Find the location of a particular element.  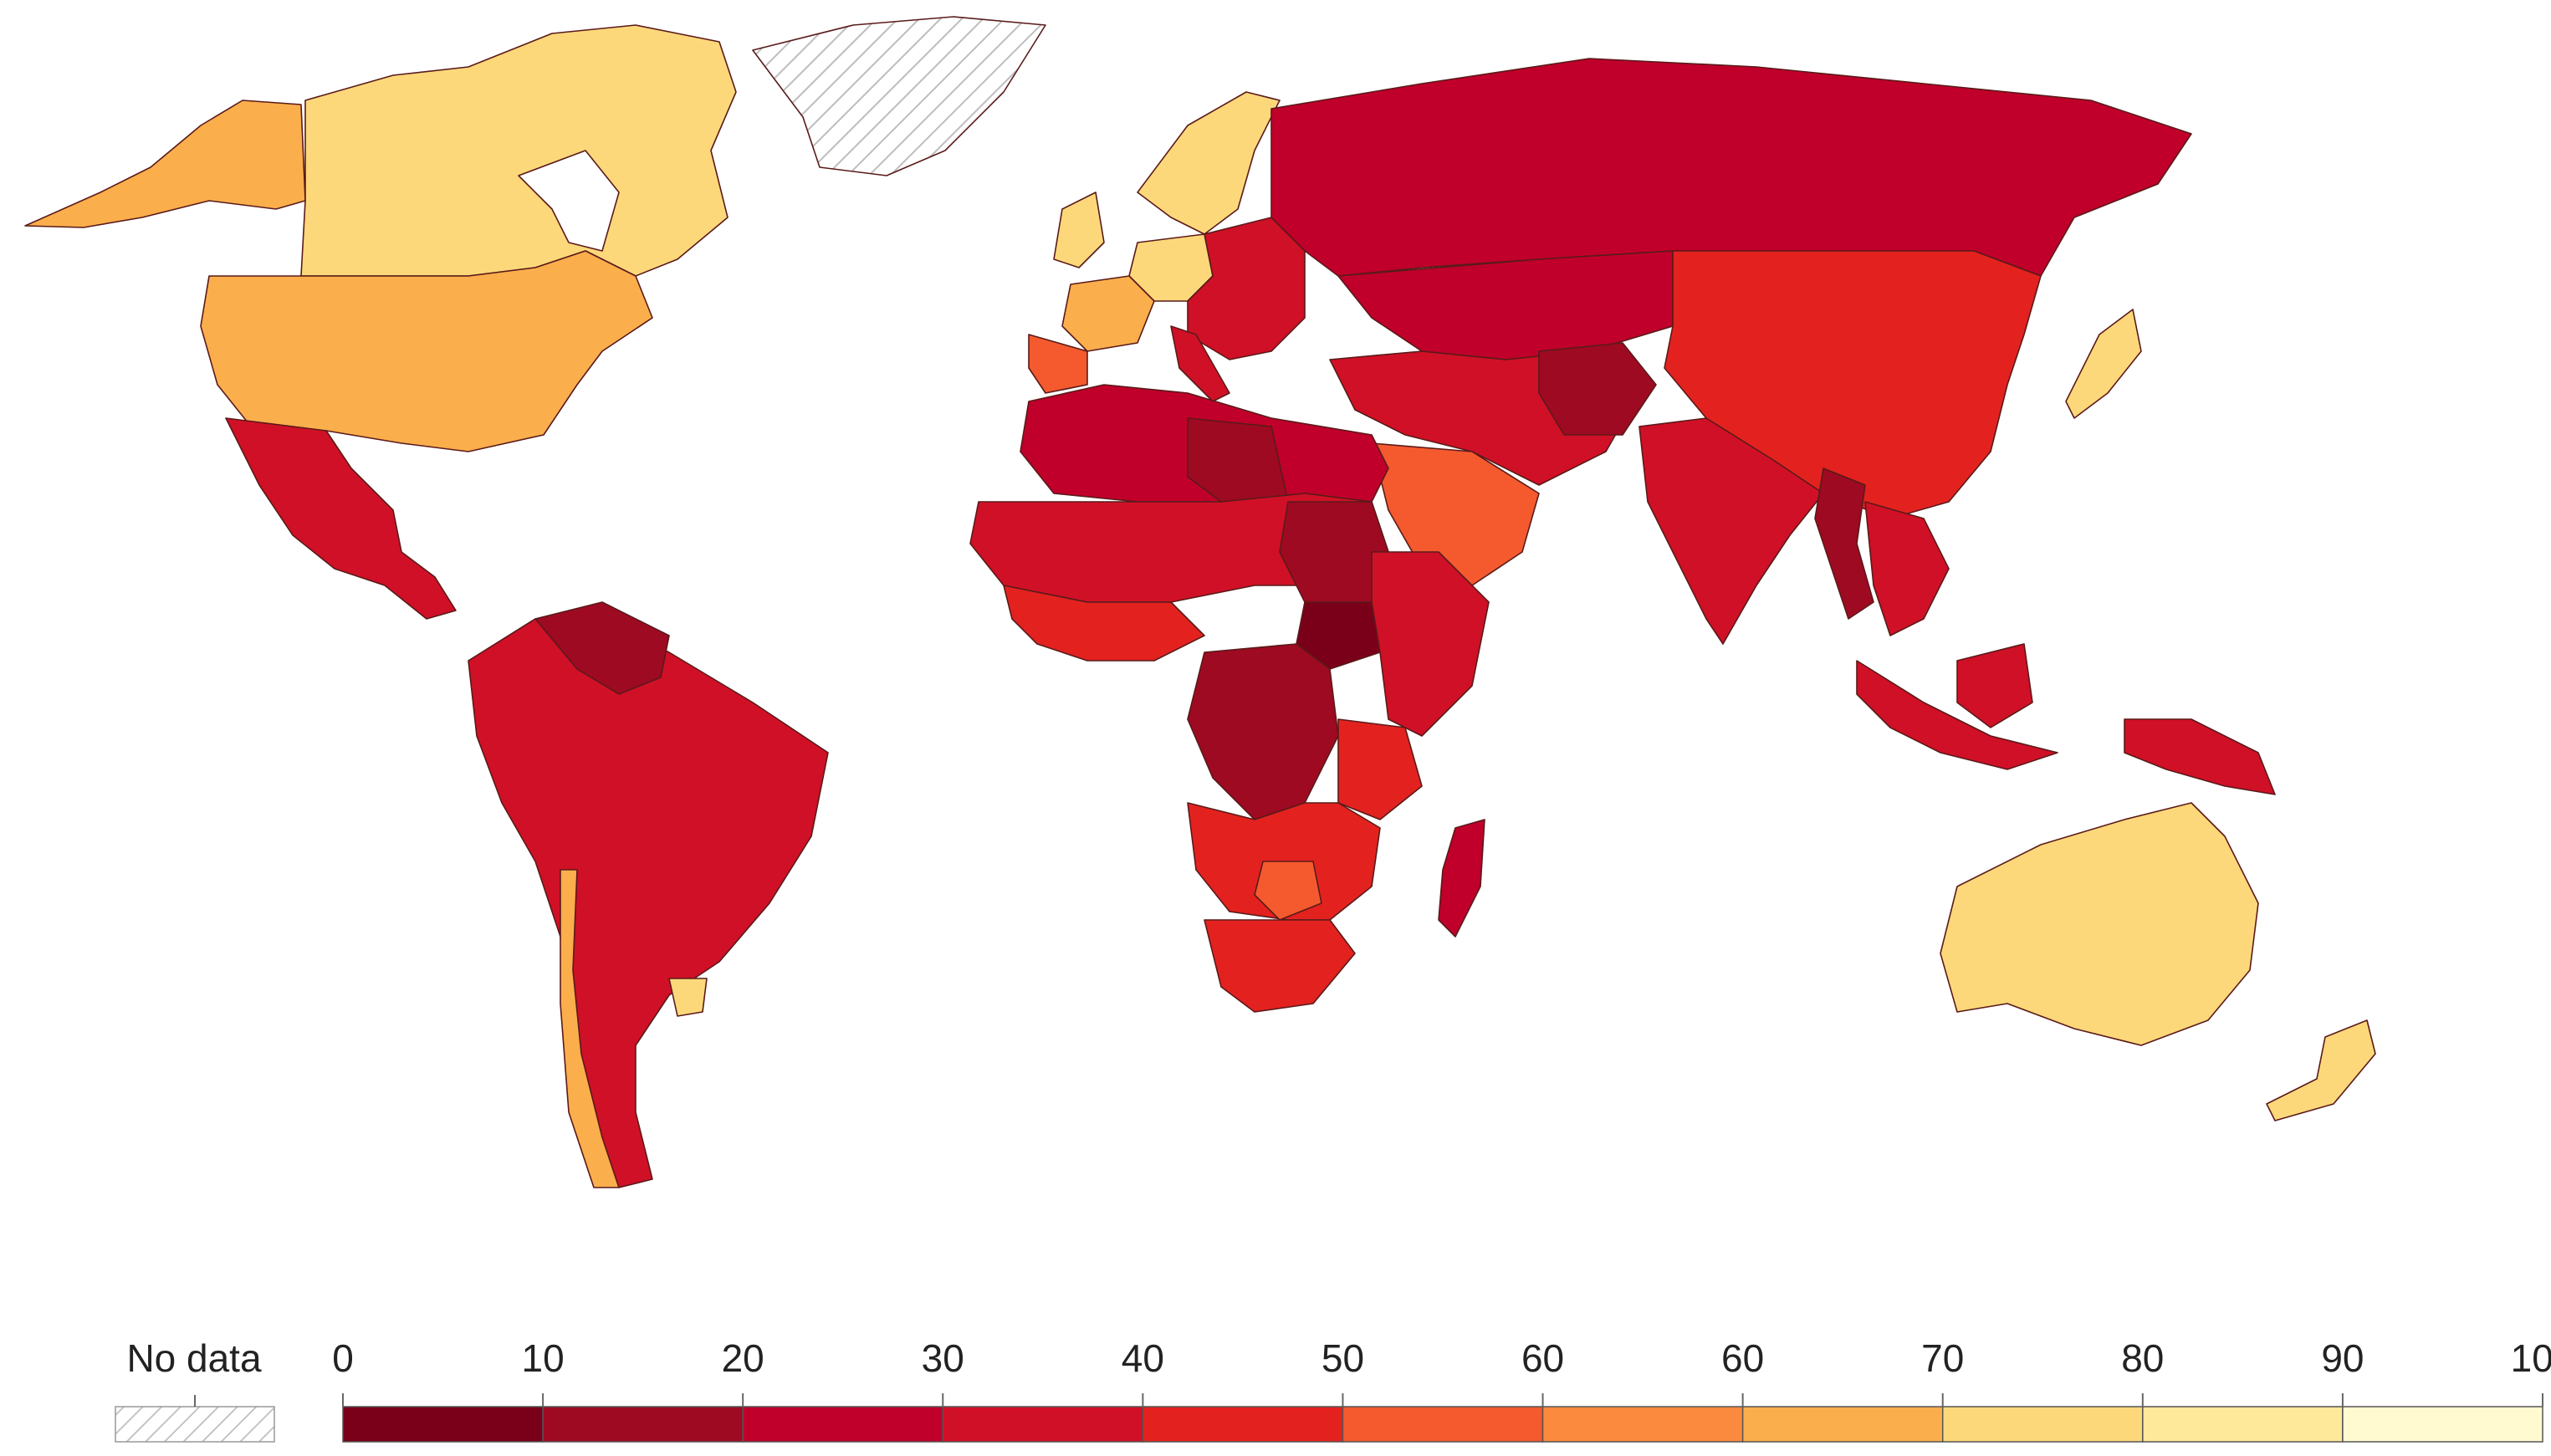

region-new-zealand is located at coordinates (2321, 1070).